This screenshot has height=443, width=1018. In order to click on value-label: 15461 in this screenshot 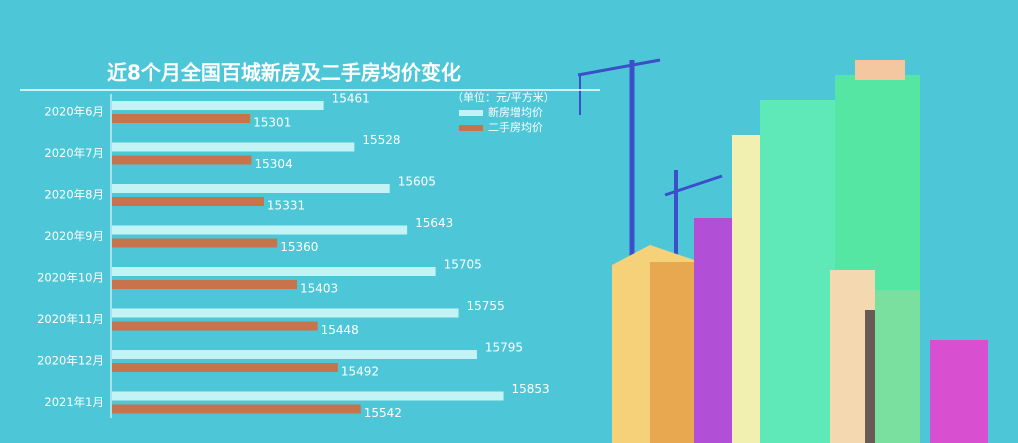, I will do `click(351, 99)`.